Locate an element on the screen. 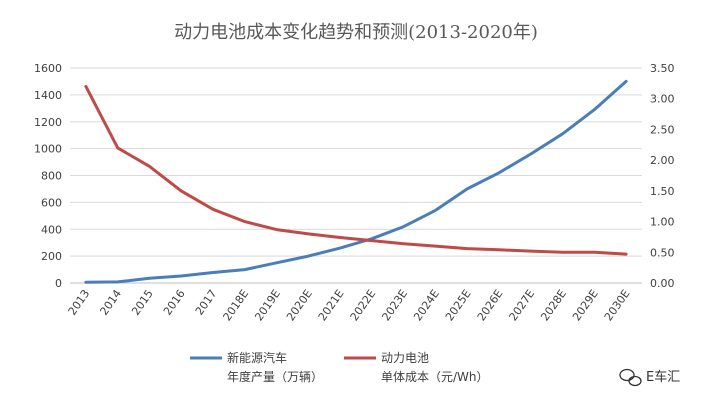  legend: 新能源汽车 年度产量（万辆） 动力电池 单体成本（元/Wh） is located at coordinates (339, 367).